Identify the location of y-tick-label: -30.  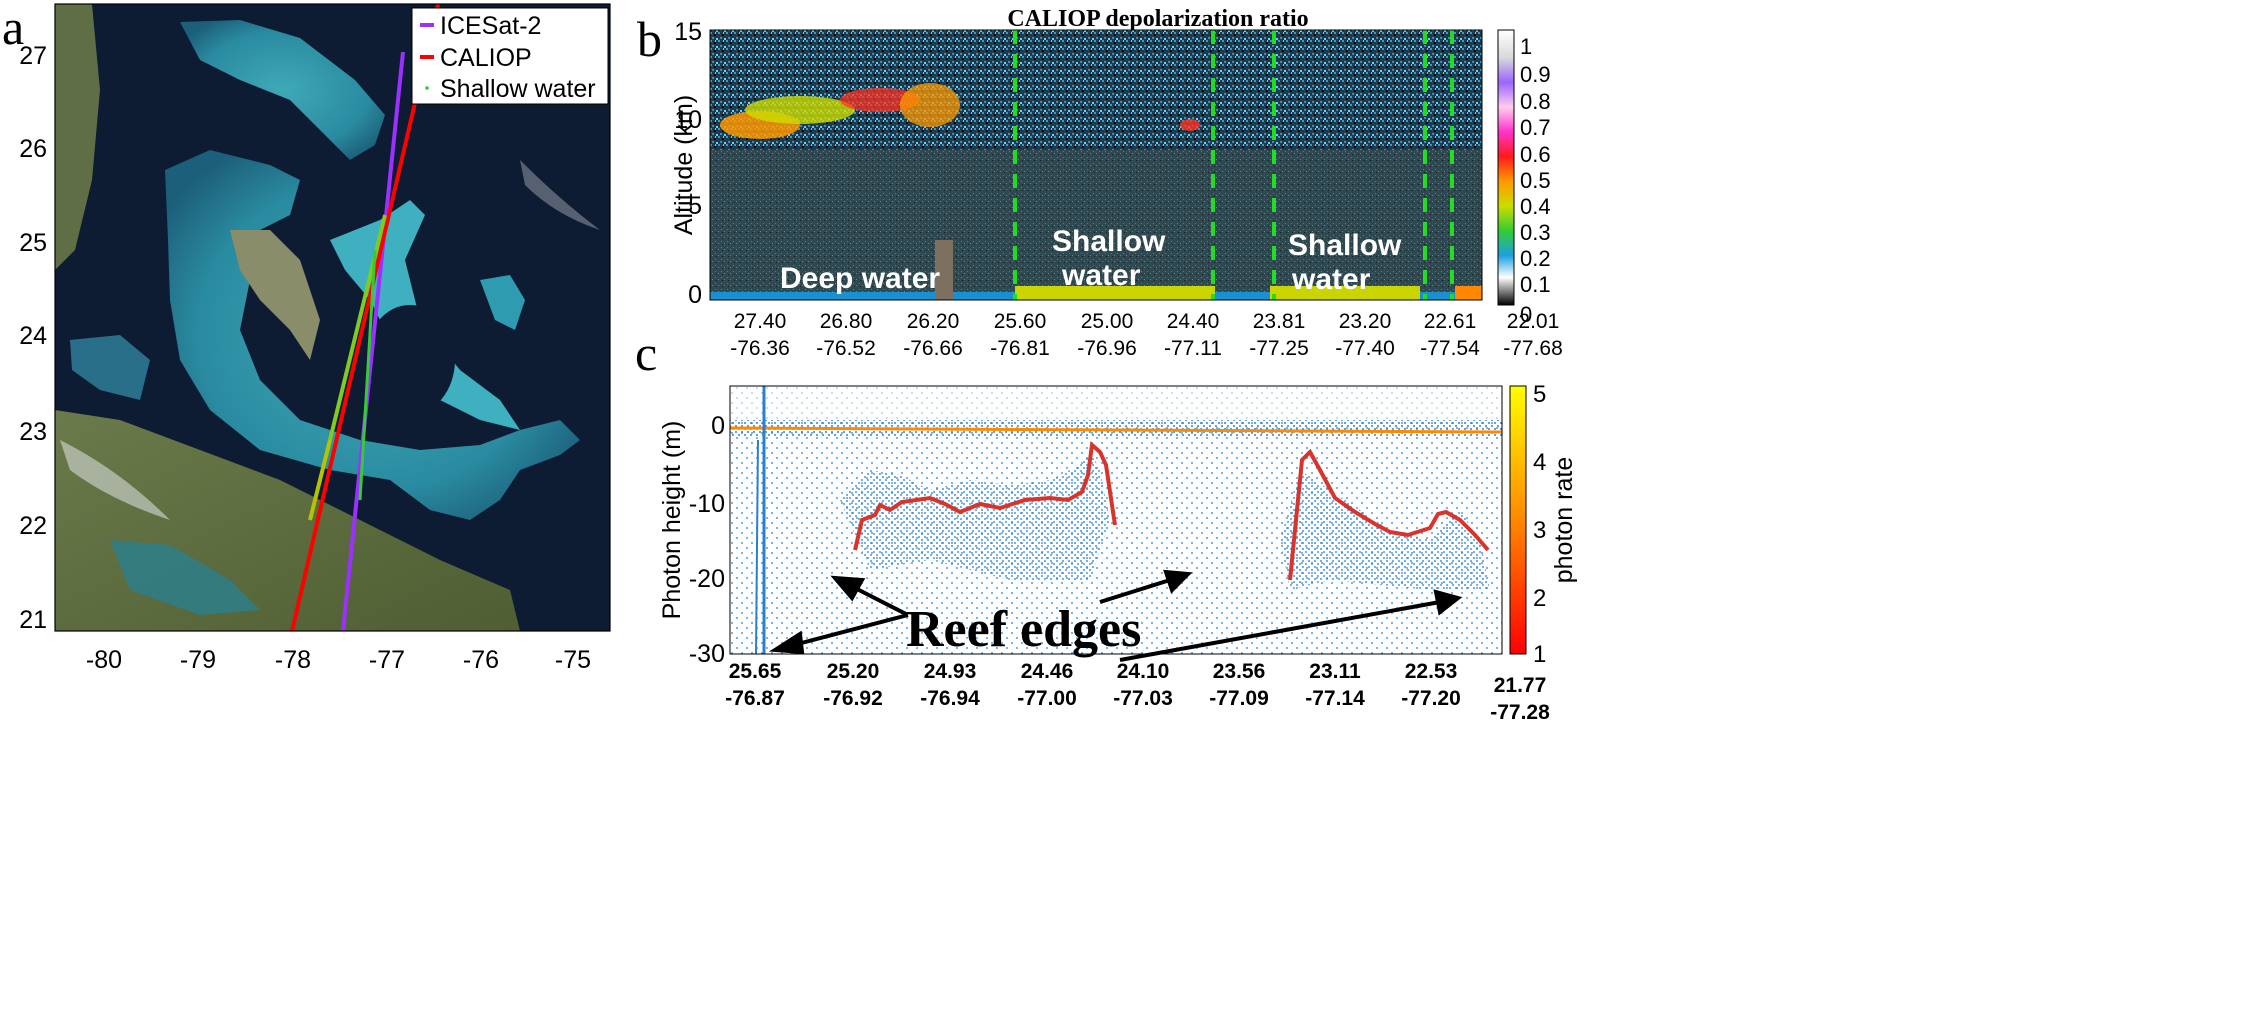
(707, 654).